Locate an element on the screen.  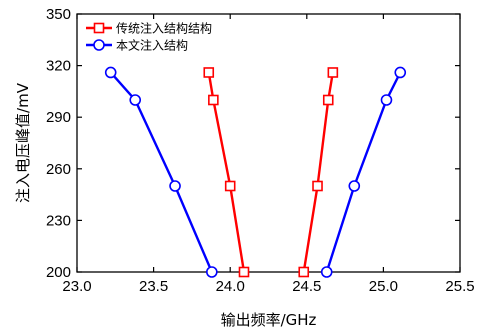
x-tick-label: 25.5 is located at coordinates (459, 286).